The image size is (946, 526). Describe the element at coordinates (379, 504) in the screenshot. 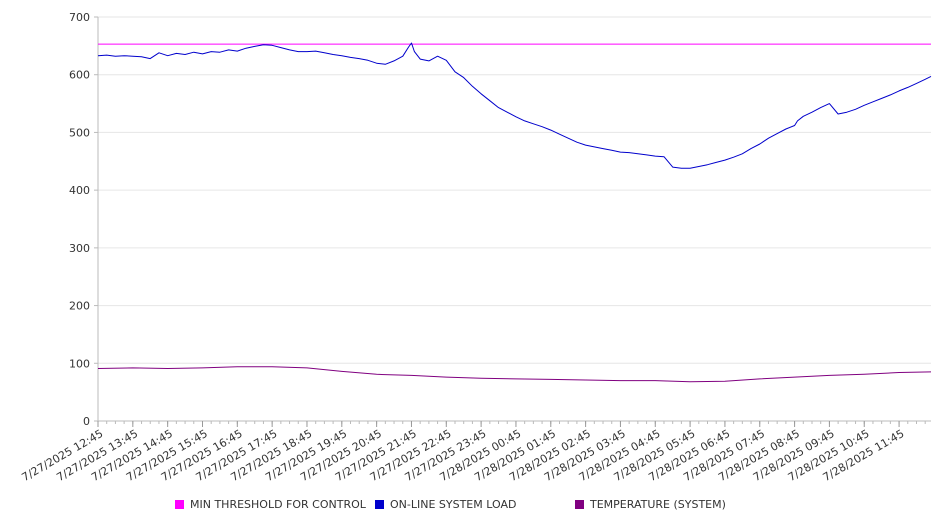

I see `legend-swatch-system-load` at that location.